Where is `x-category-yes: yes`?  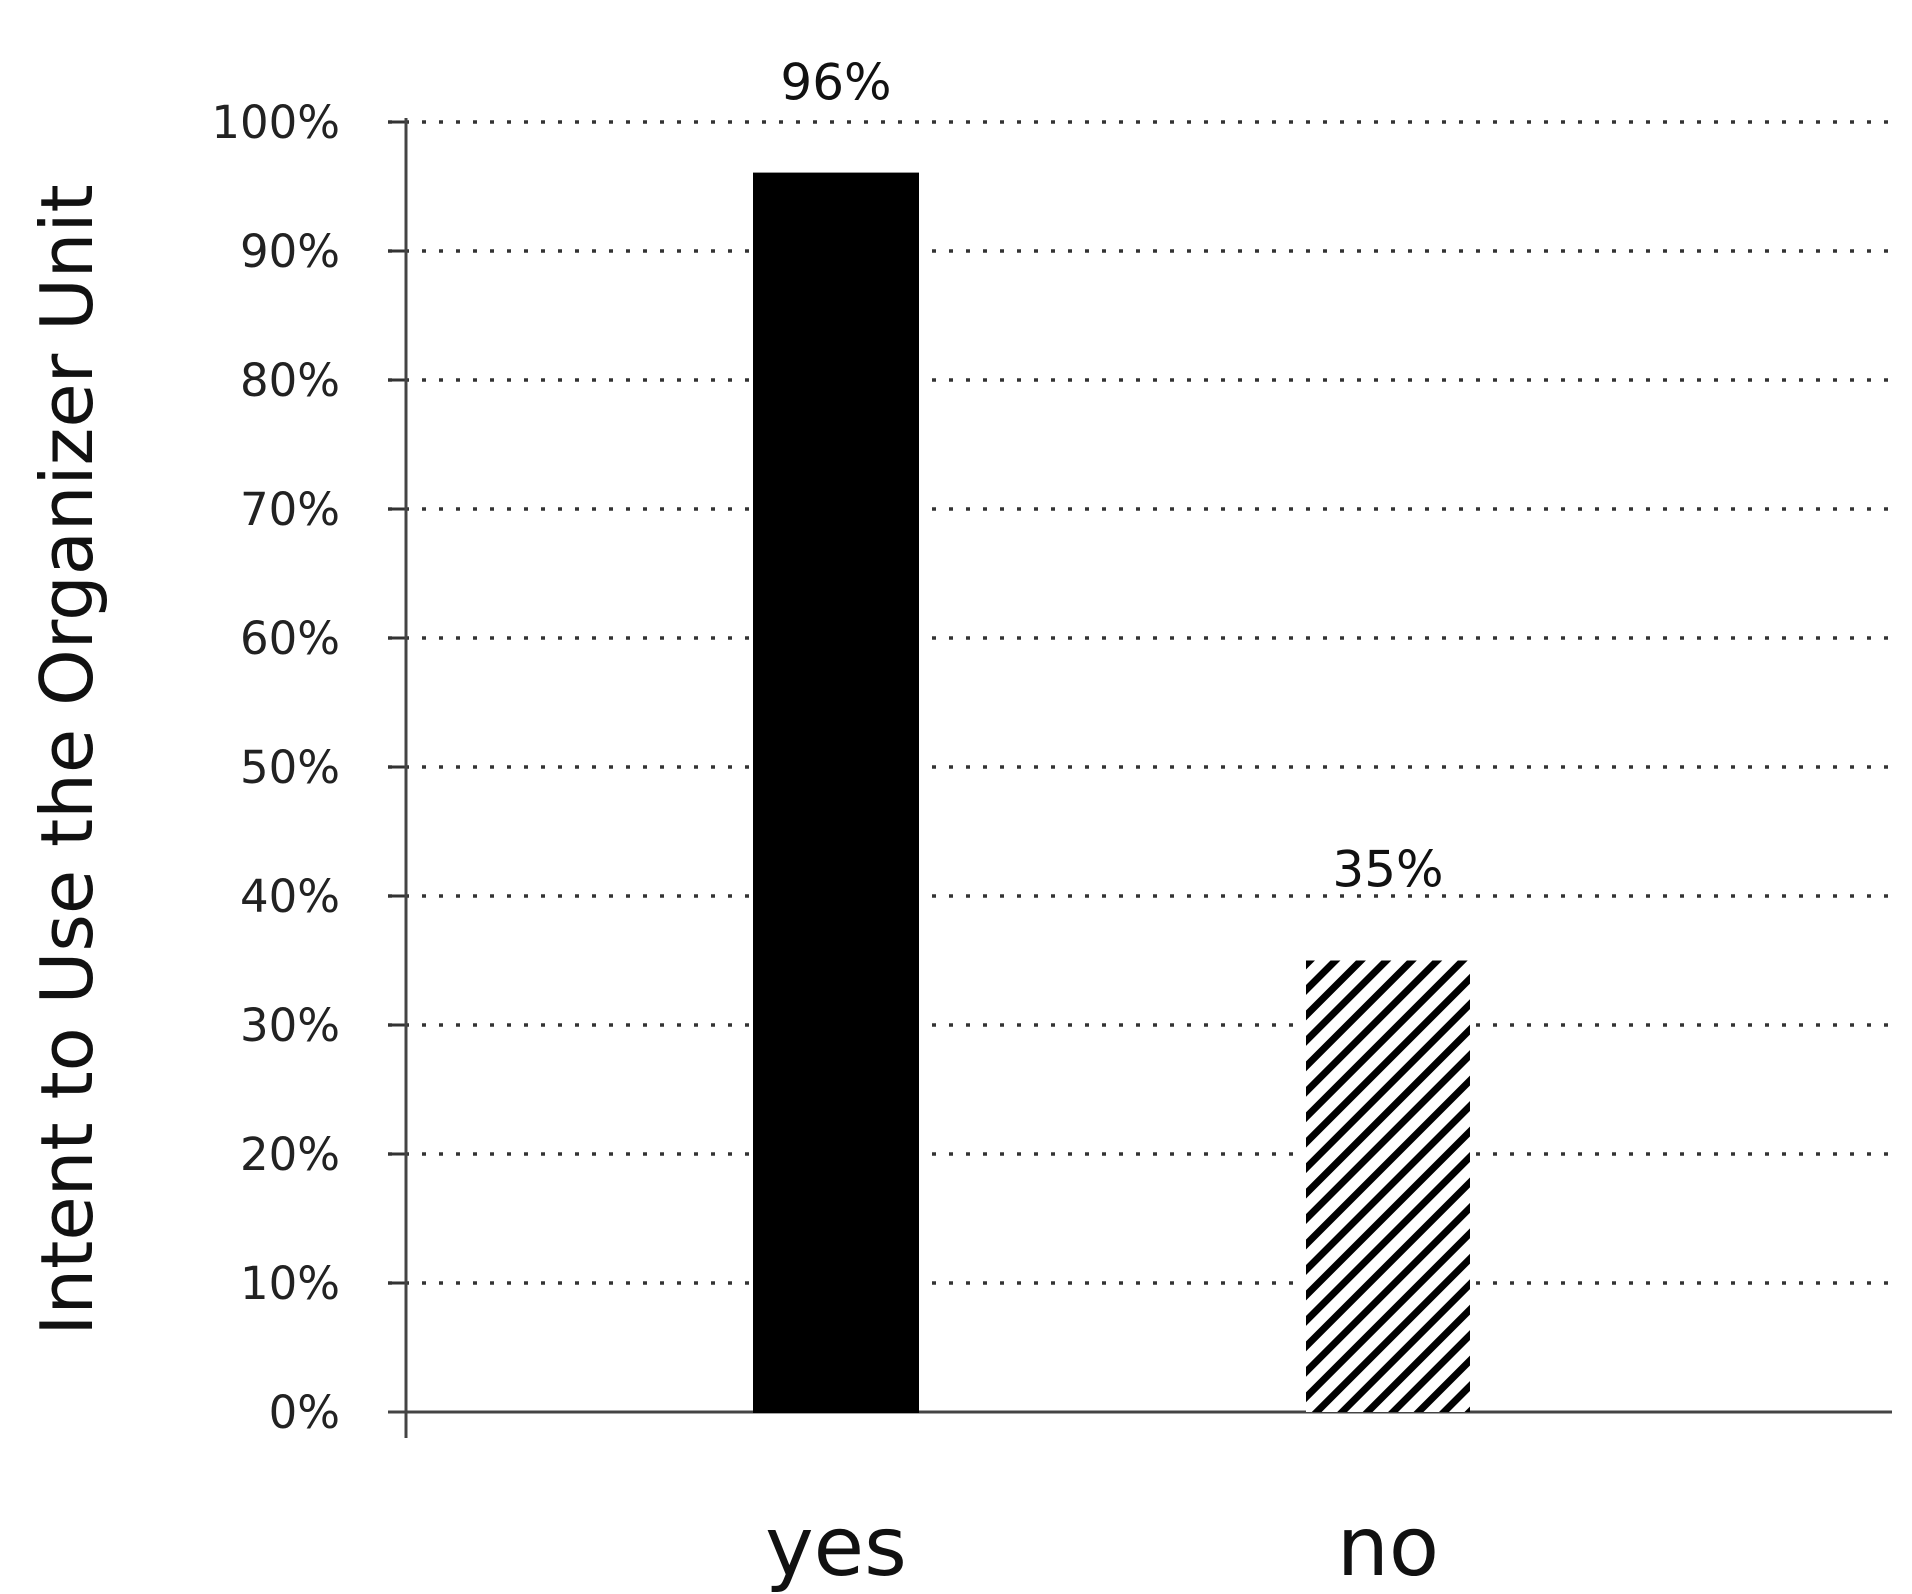
x-category-yes: yes is located at coordinates (836, 1547).